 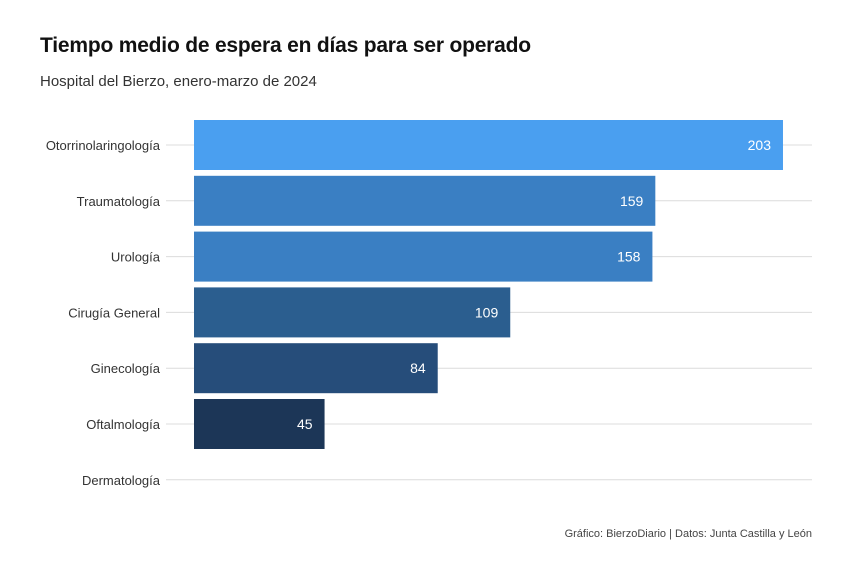 I want to click on category-tick-label: Otorrinolaringología, so click(x=103, y=145).